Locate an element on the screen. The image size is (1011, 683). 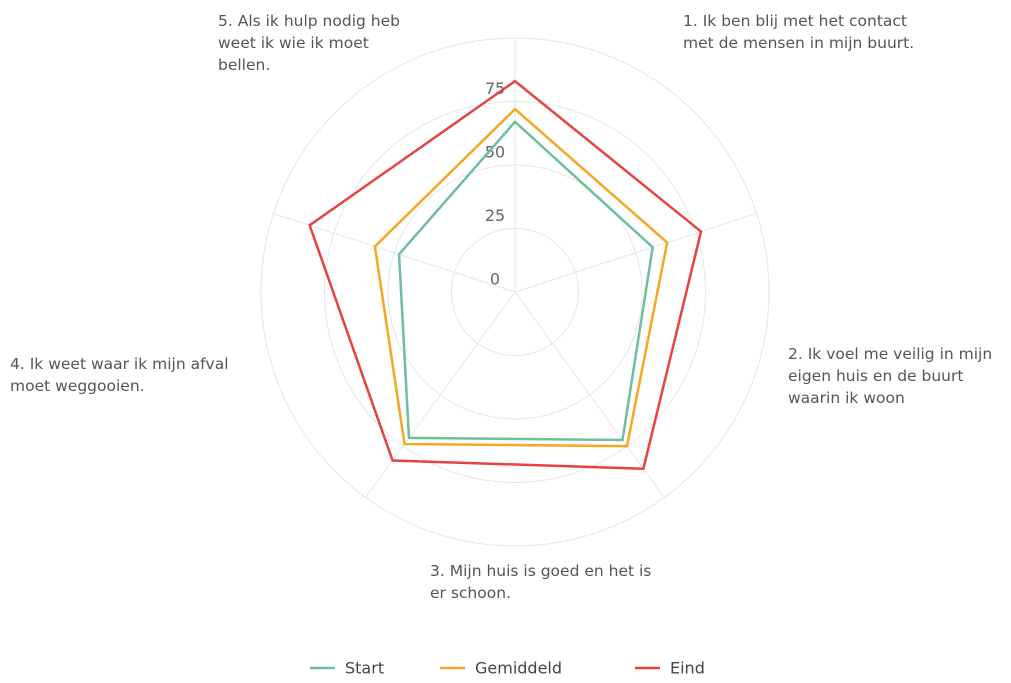
legend-label: Eind is located at coordinates (687, 668).